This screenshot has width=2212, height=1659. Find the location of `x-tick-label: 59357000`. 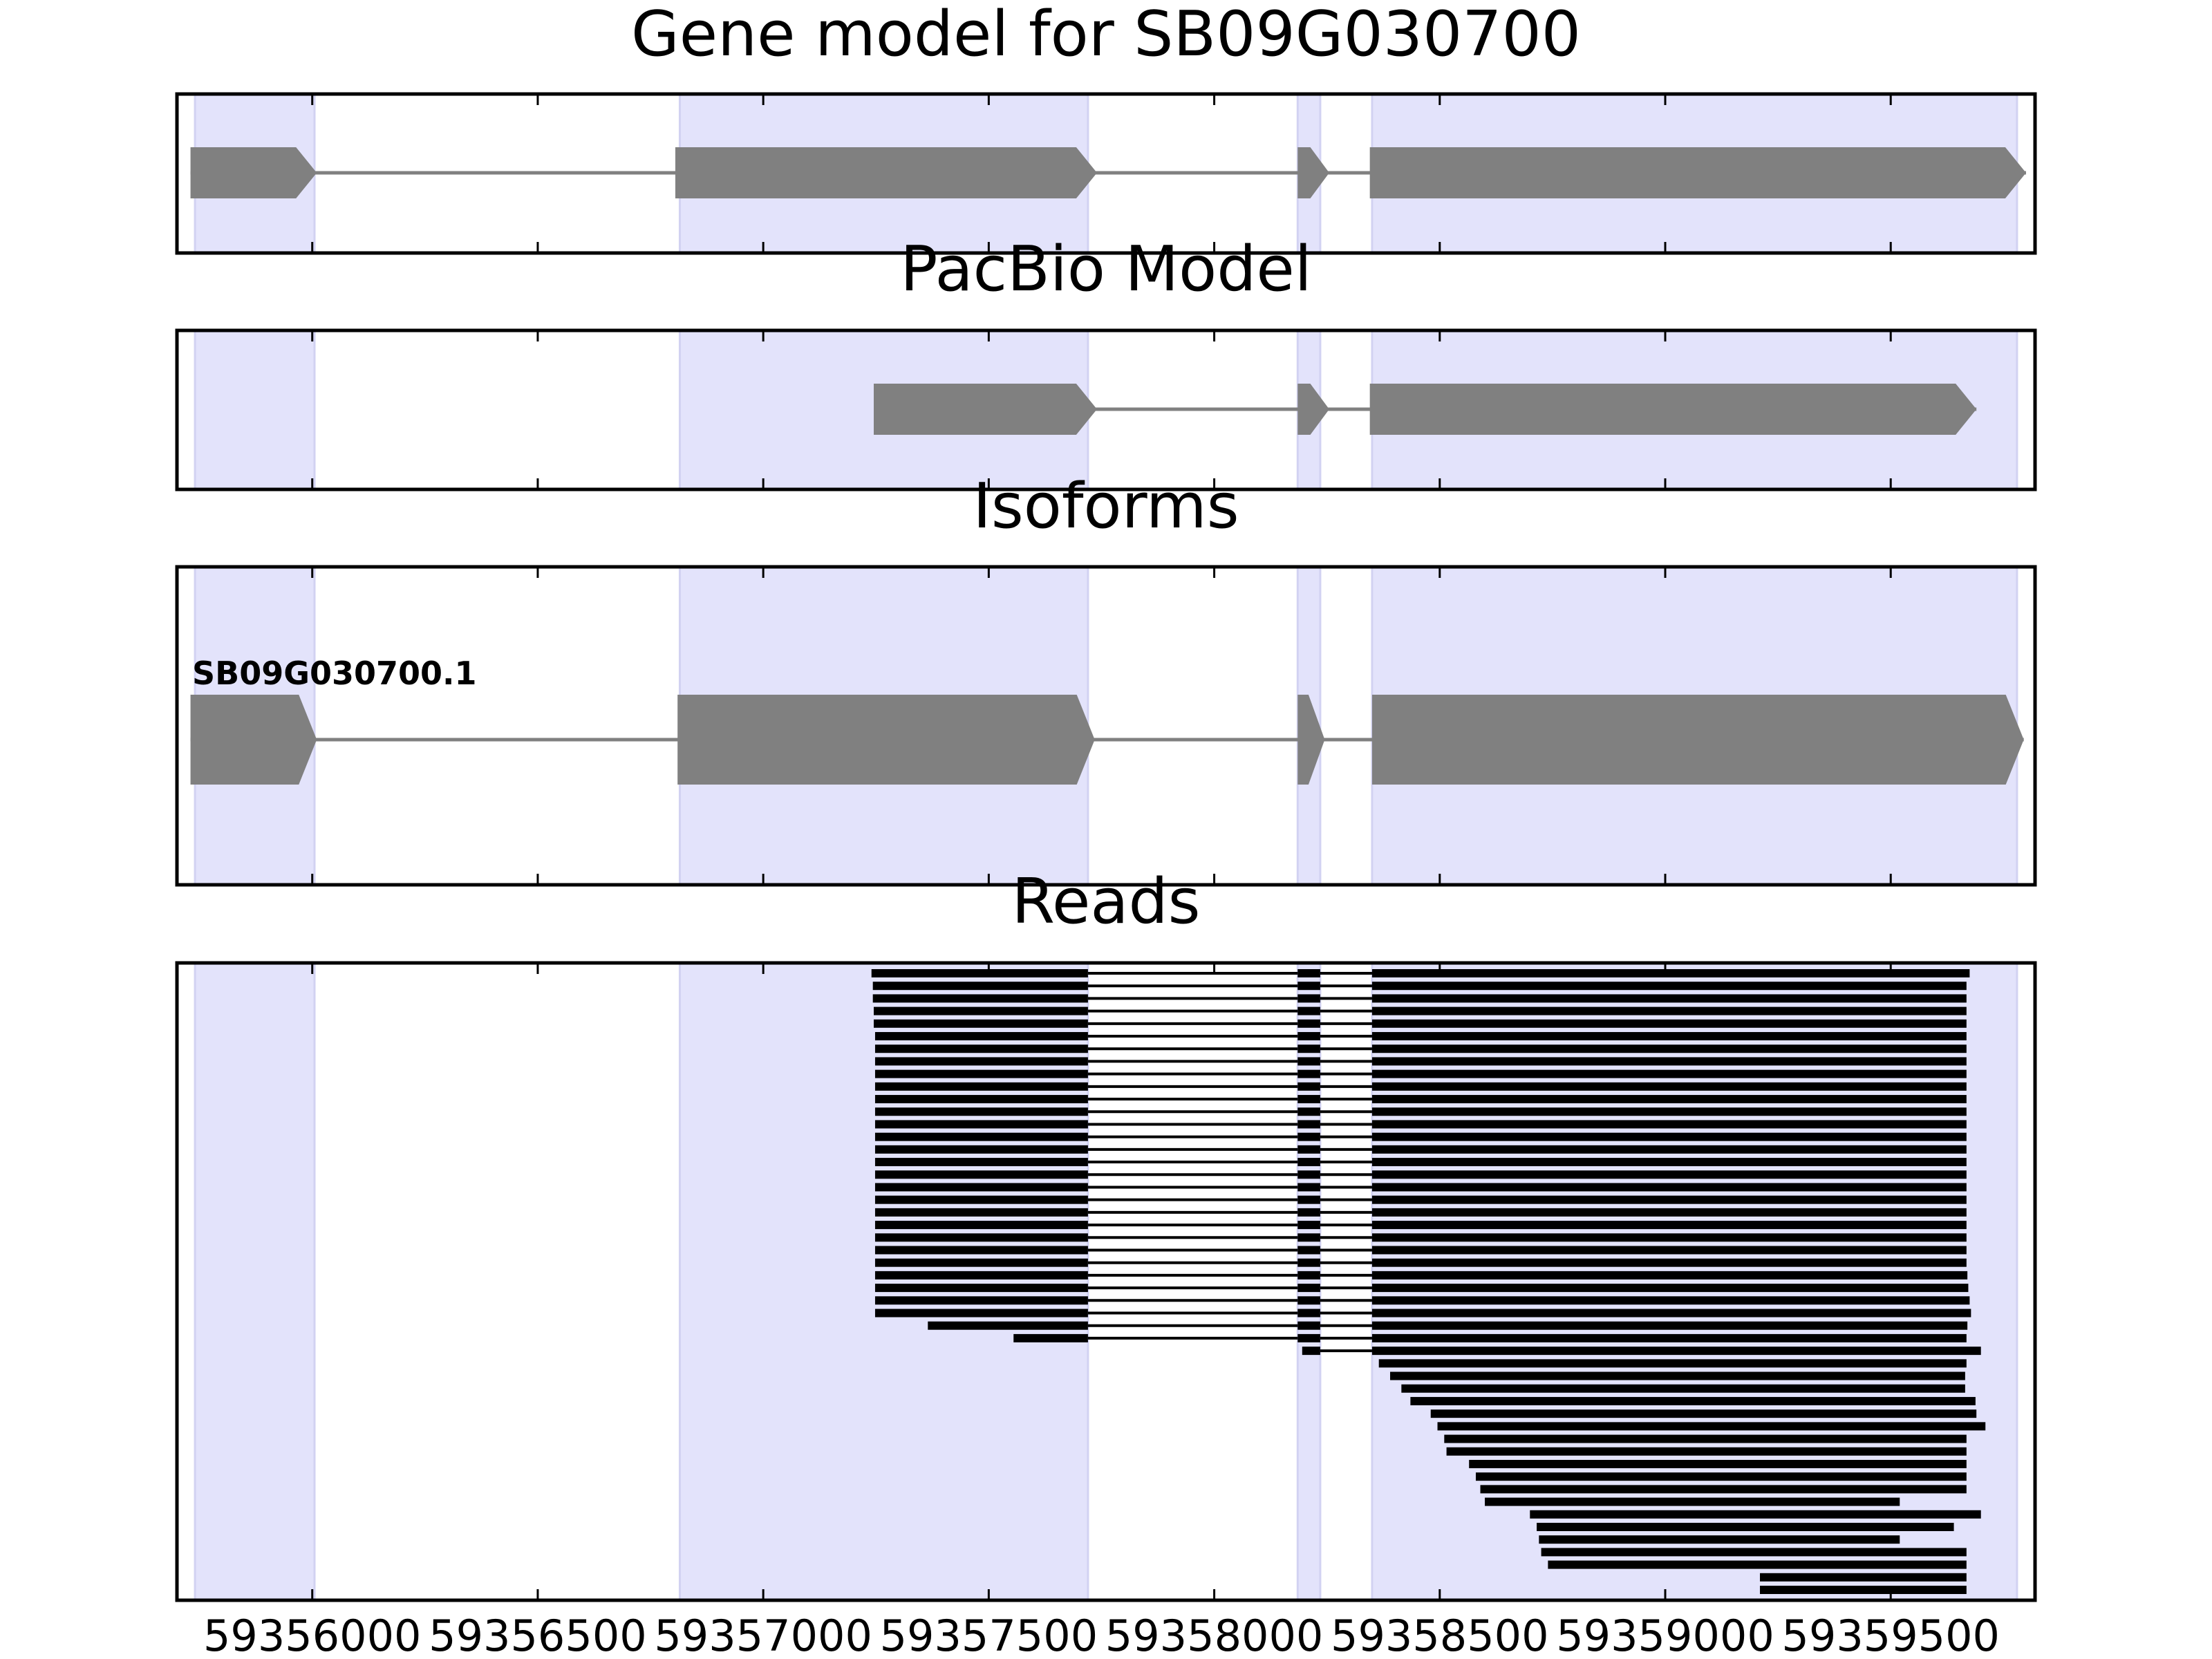

x-tick-label: 59357000 is located at coordinates (763, 1635).